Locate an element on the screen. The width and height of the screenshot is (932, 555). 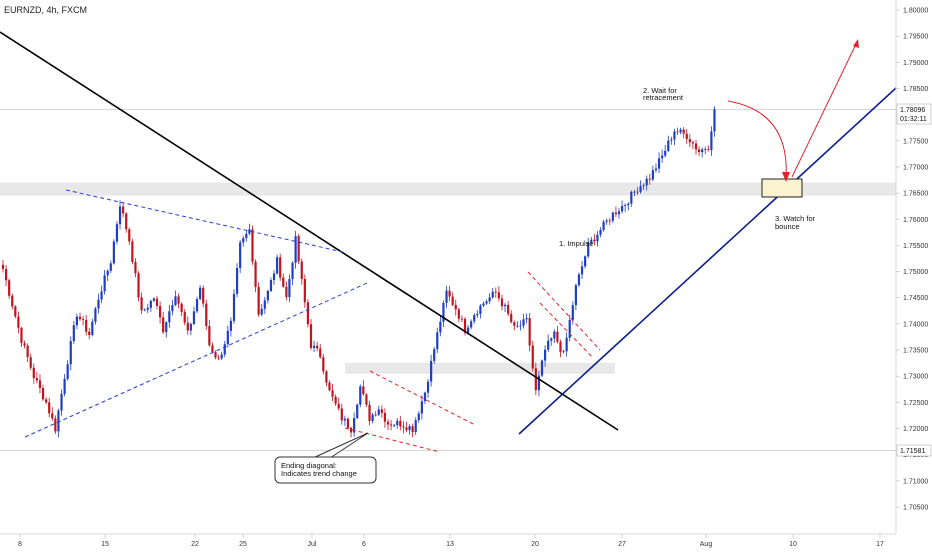
ending-diagonal-callout-pointer is located at coordinates (340, 445).